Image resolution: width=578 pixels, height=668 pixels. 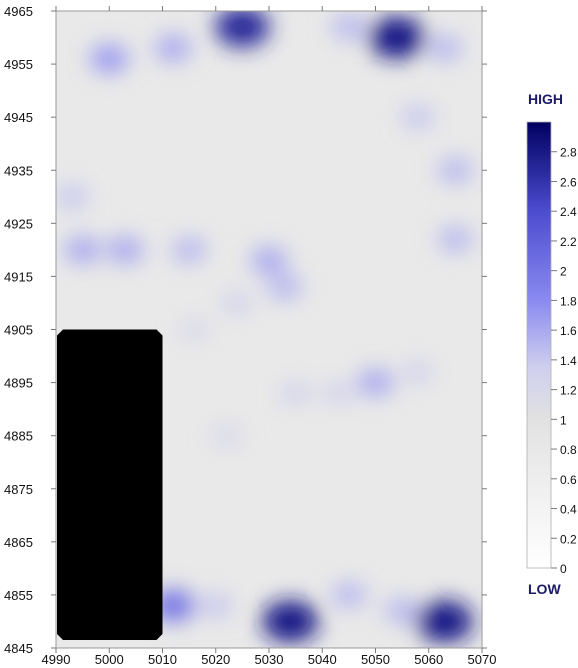 I want to click on x-tick-label: 5030, so click(x=269, y=659).